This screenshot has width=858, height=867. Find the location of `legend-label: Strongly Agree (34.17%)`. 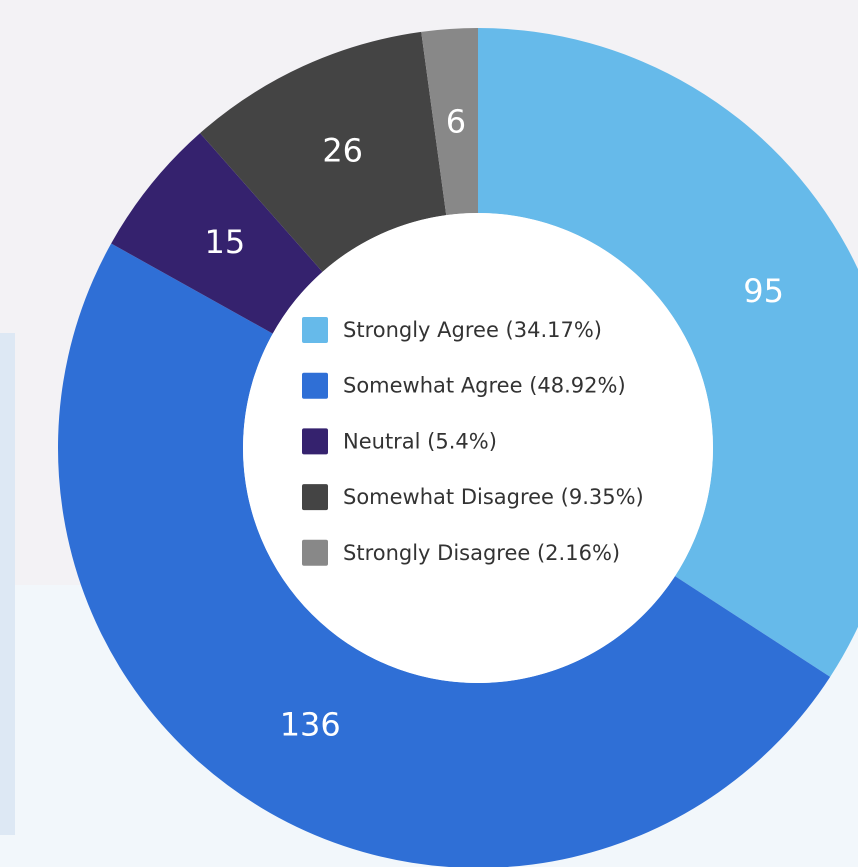

legend-label: Strongly Agree (34.17%) is located at coordinates (472, 330).